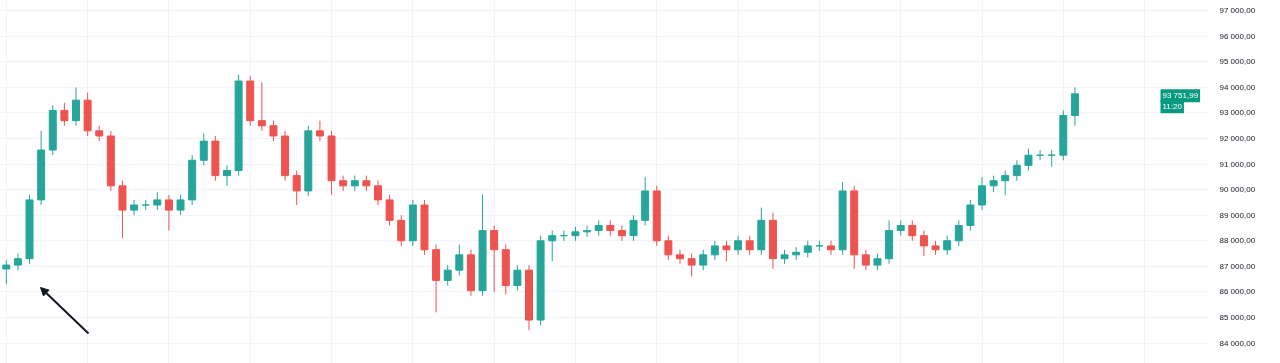 The width and height of the screenshot is (1280, 363). I want to click on y-tick-label: 96 000,00, so click(1237, 36).